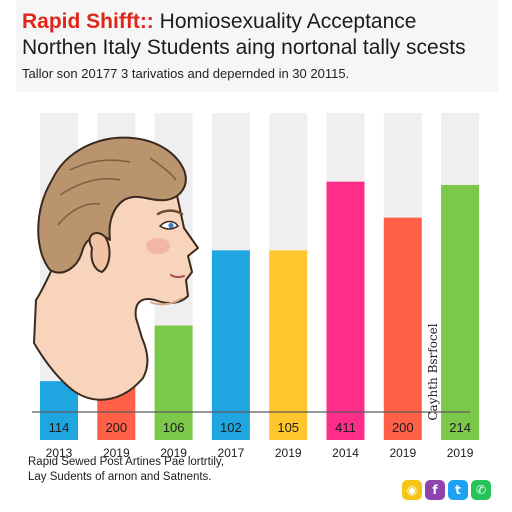 Image resolution: width=512 pixels, height=512 pixels. Describe the element at coordinates (126, 462) in the screenshot. I see `footer-line-1: Rapid Sewed Post Artines Pae lortrtily,` at that location.